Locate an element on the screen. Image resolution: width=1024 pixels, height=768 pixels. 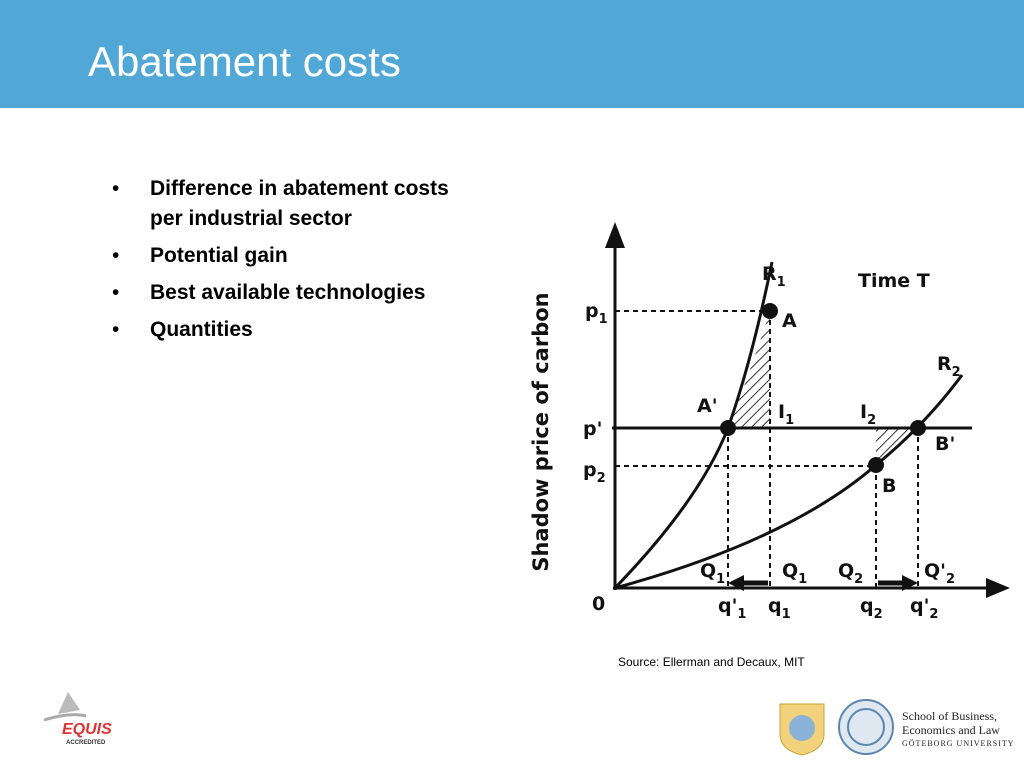
label-main: p' is located at coordinates (592, 429).